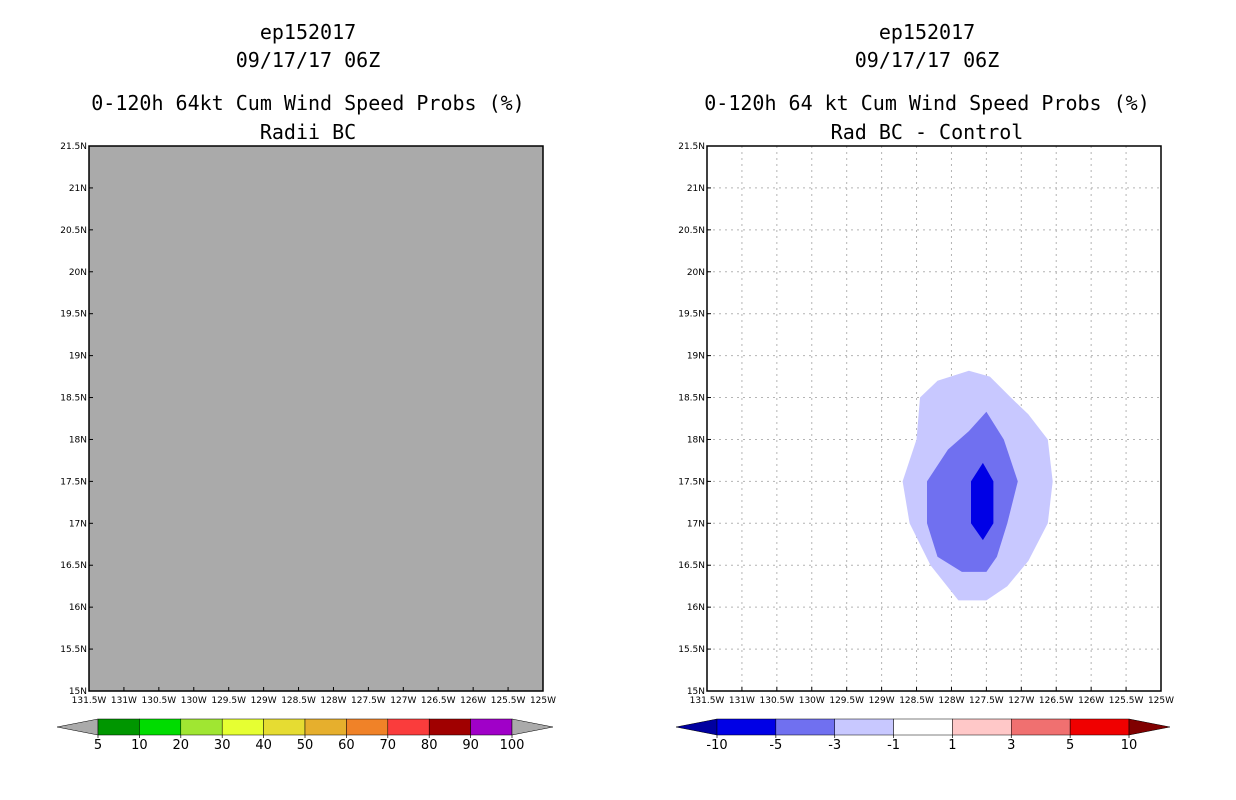 This screenshot has width=1236, height=800. I want to click on left-datetime: 09/17/17 06Z, so click(308, 60).